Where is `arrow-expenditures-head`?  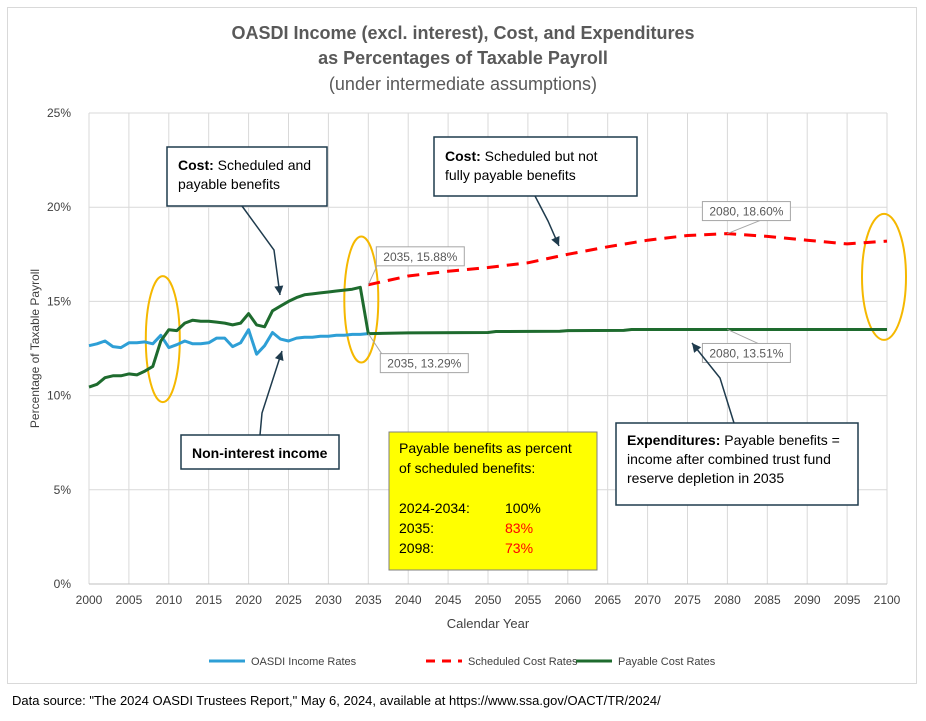 arrow-expenditures-head is located at coordinates (697, 348).